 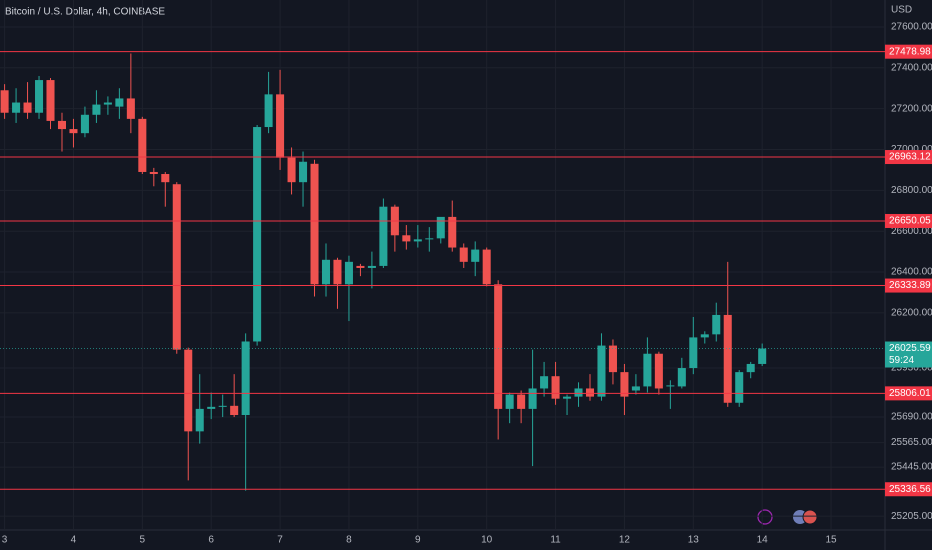 I want to click on last-price-label: 26025.59, so click(x=910, y=348).